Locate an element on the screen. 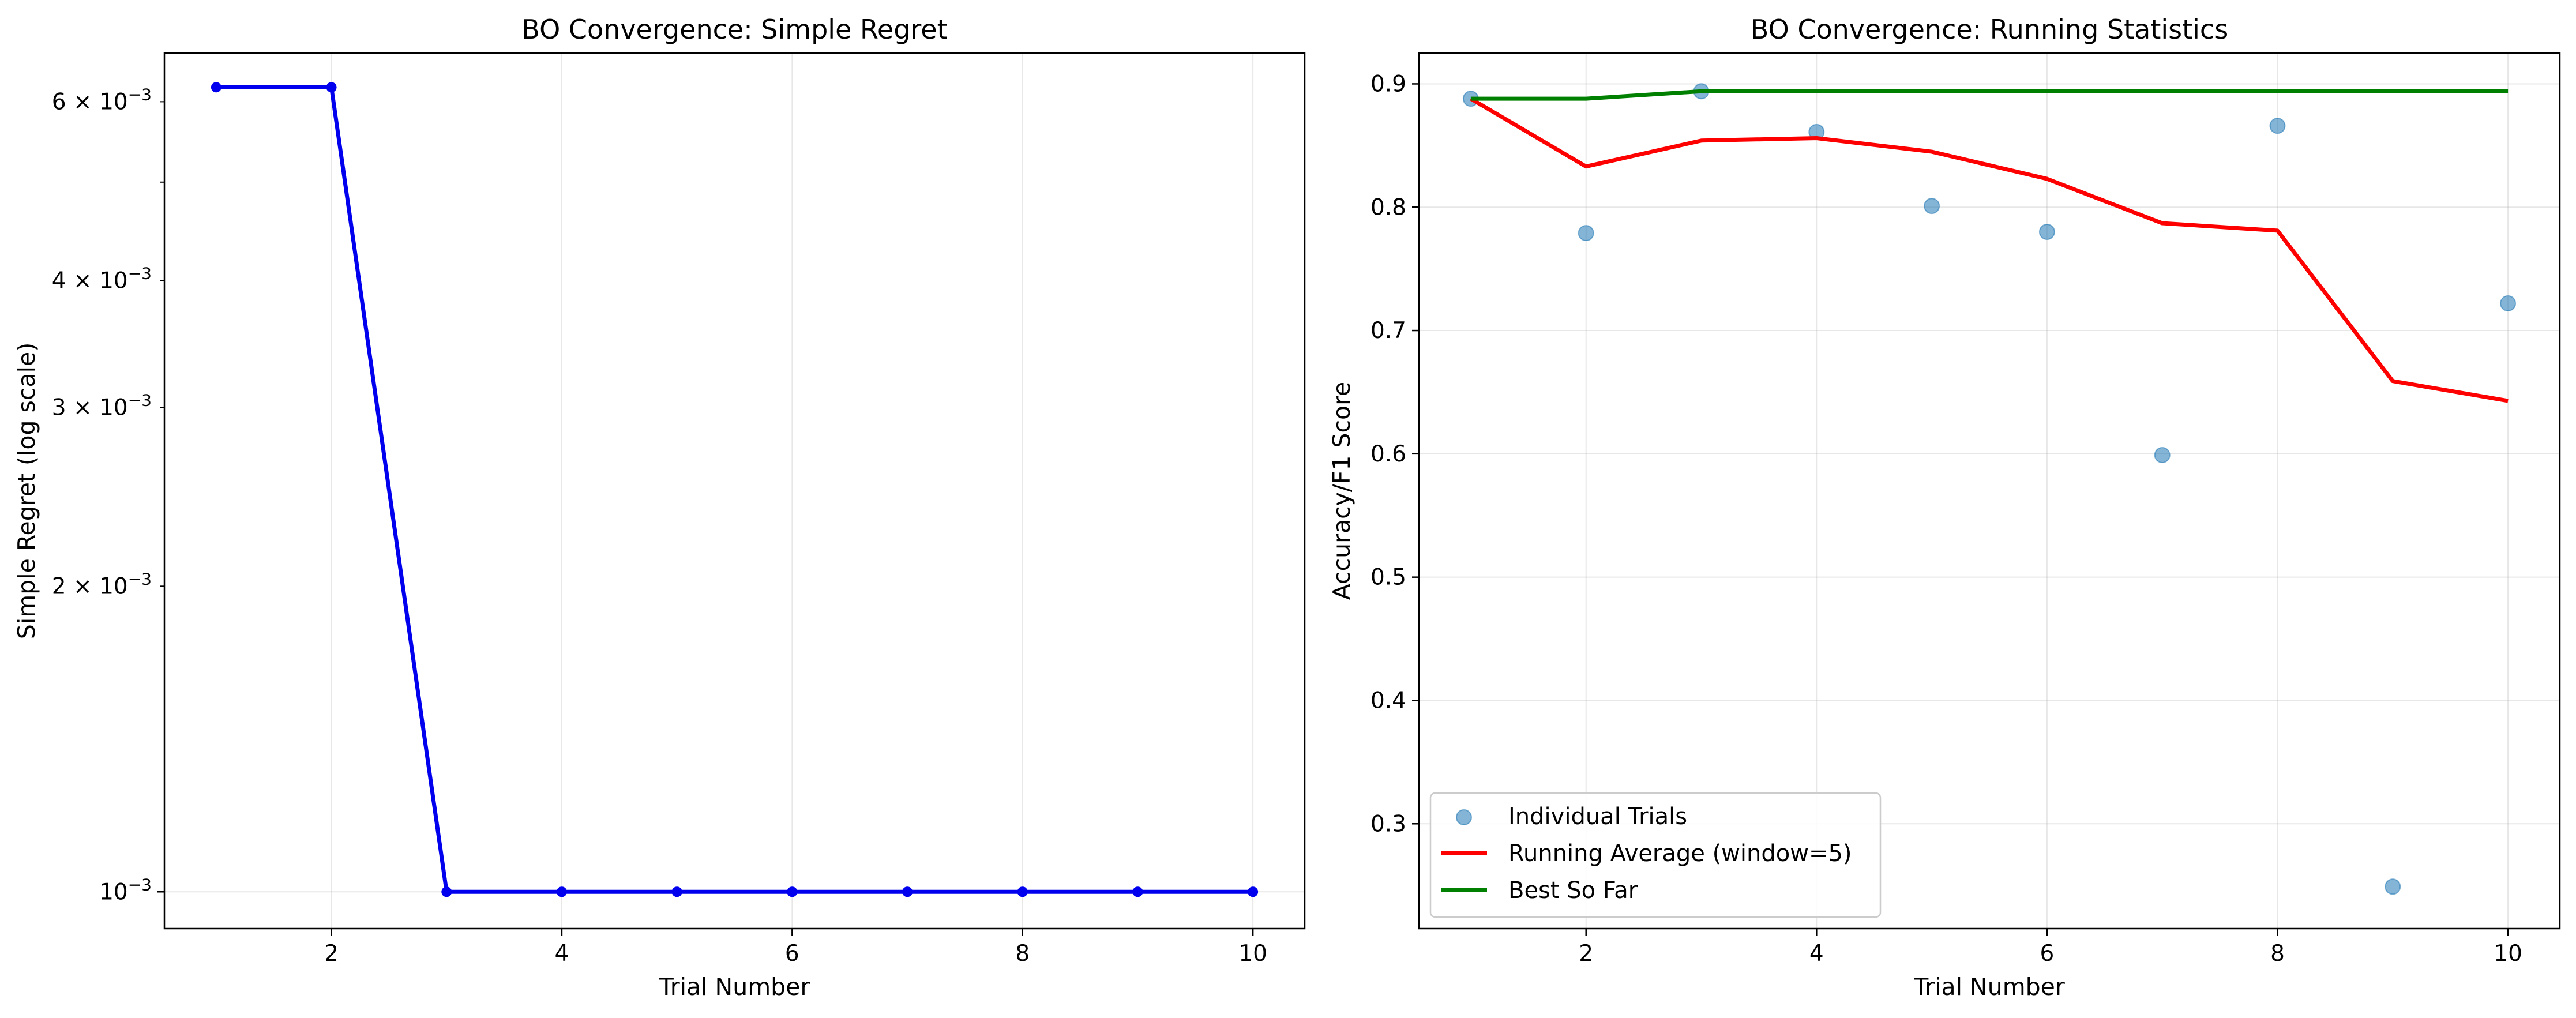  legend-label: Running Average (window=5) is located at coordinates (1680, 853).